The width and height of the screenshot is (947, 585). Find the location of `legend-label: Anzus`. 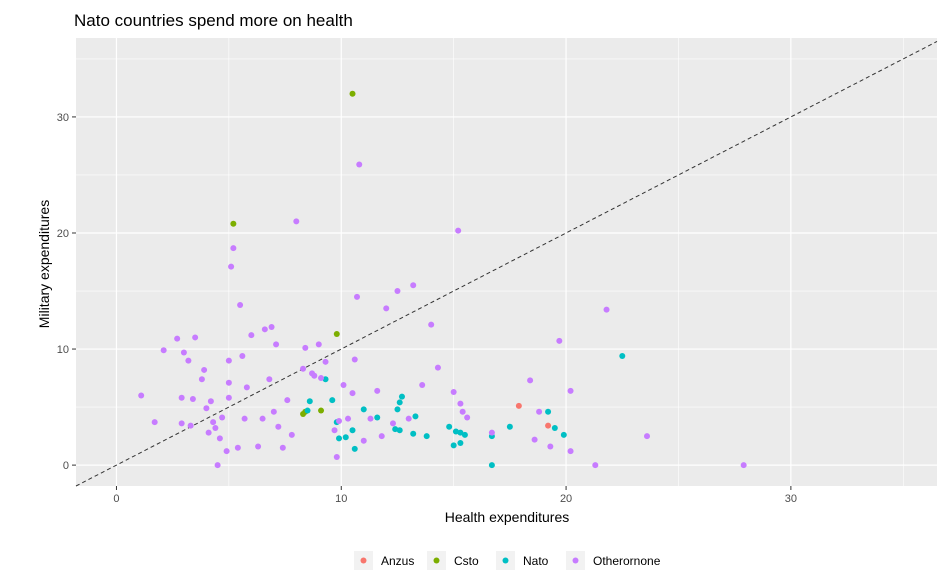

legend-label: Anzus is located at coordinates (397, 561).